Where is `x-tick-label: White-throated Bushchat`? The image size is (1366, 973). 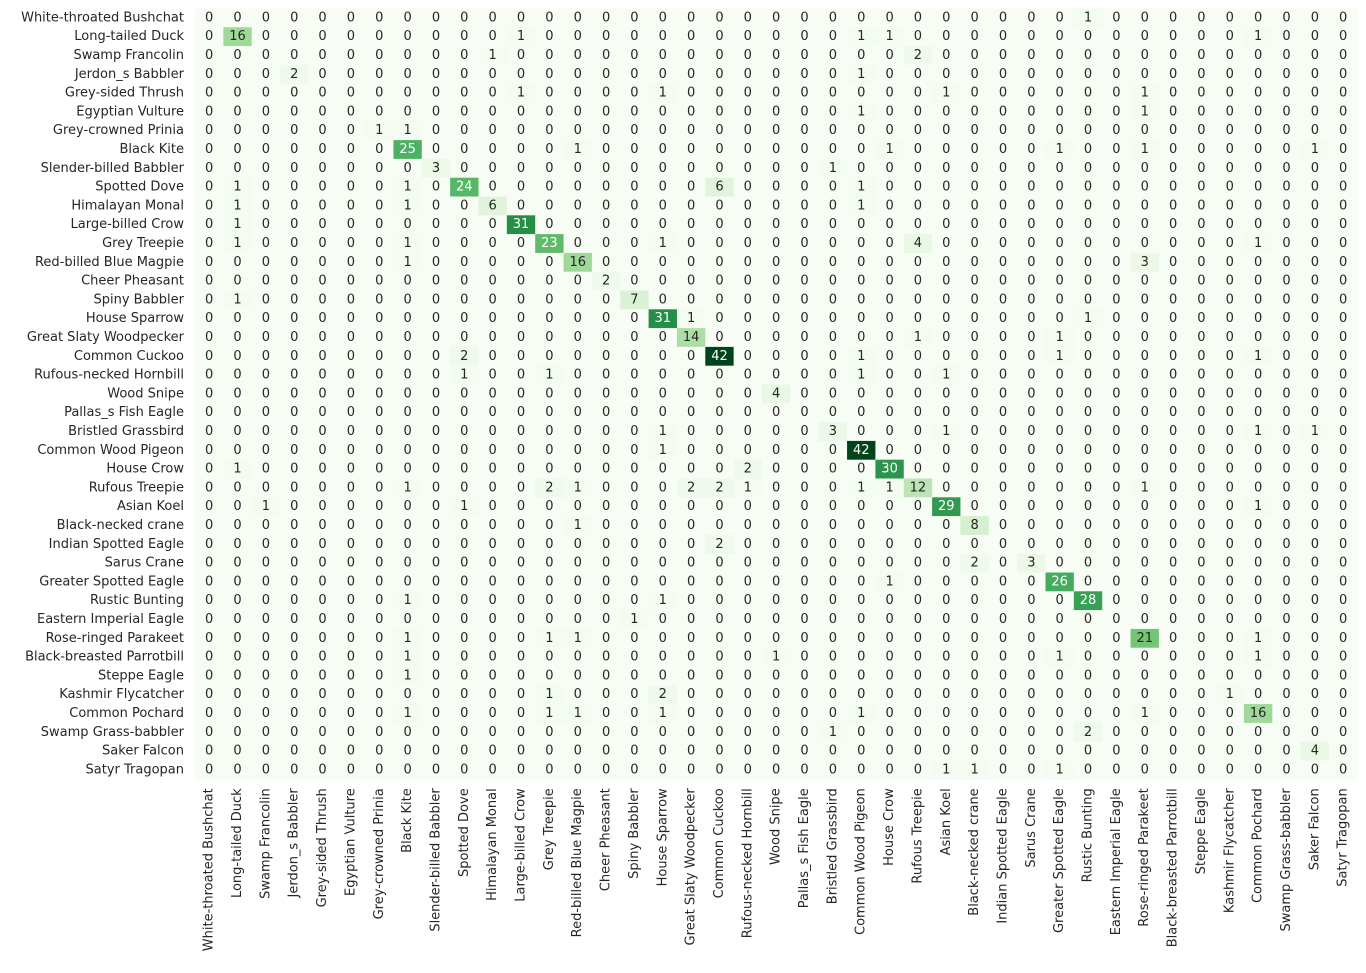
x-tick-label: White-throated Bushchat is located at coordinates (209, 869).